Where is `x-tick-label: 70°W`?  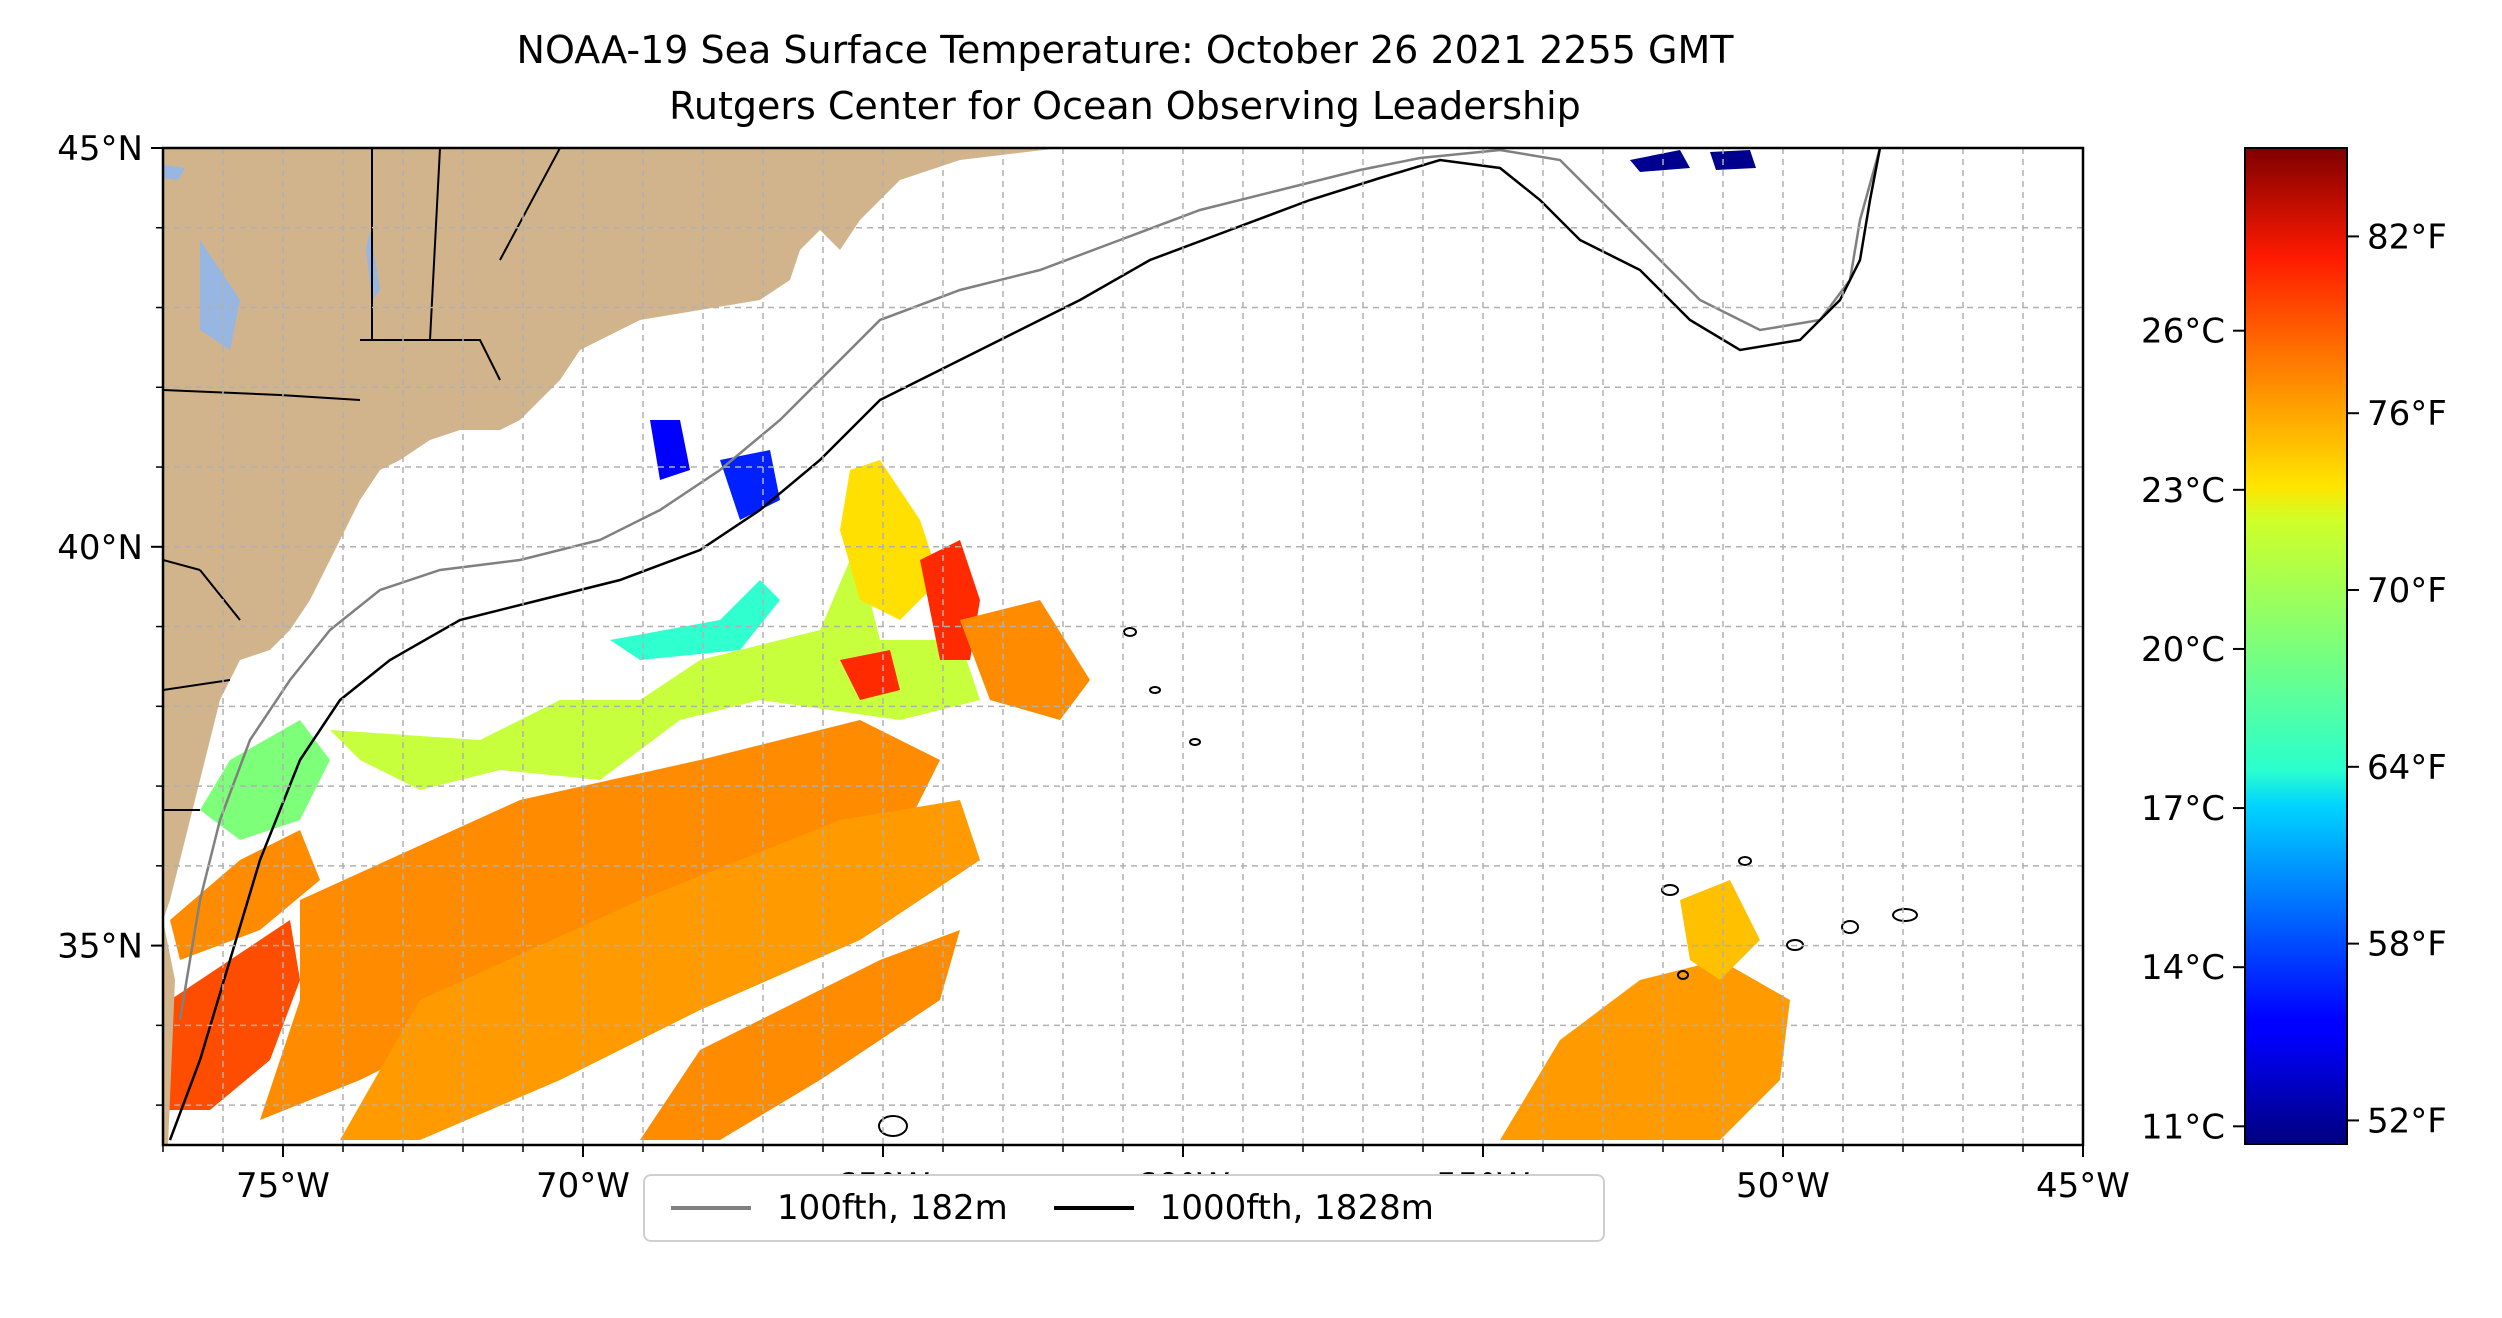
x-tick-label: 70°W is located at coordinates (583, 1186).